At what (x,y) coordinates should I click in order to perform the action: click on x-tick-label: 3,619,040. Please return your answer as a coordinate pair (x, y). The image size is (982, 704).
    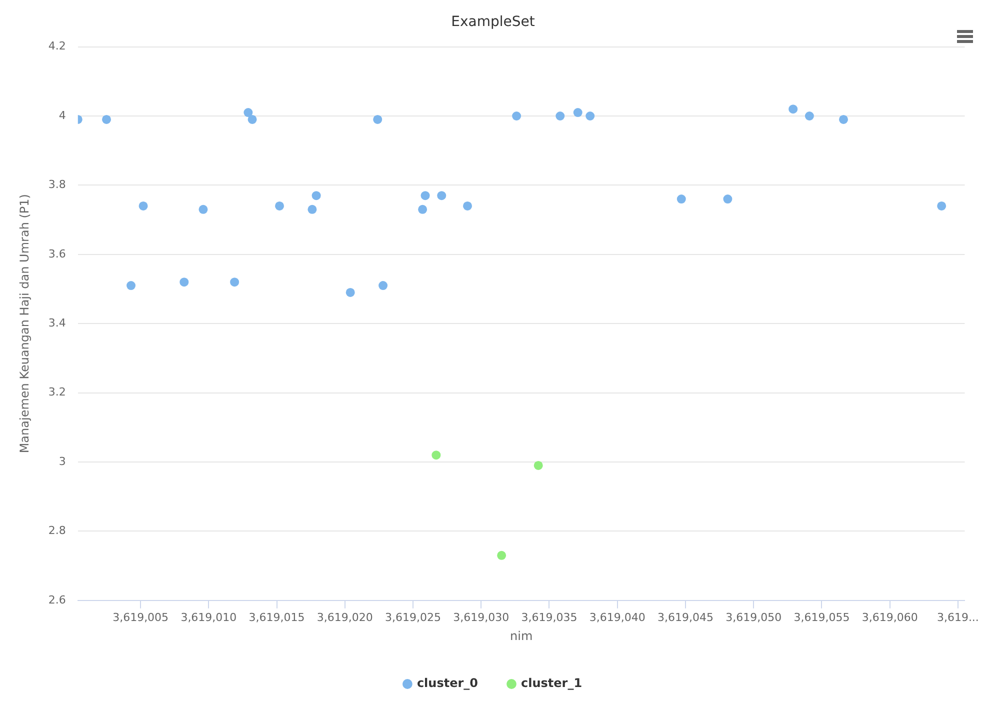
    Looking at the image, I should click on (617, 617).